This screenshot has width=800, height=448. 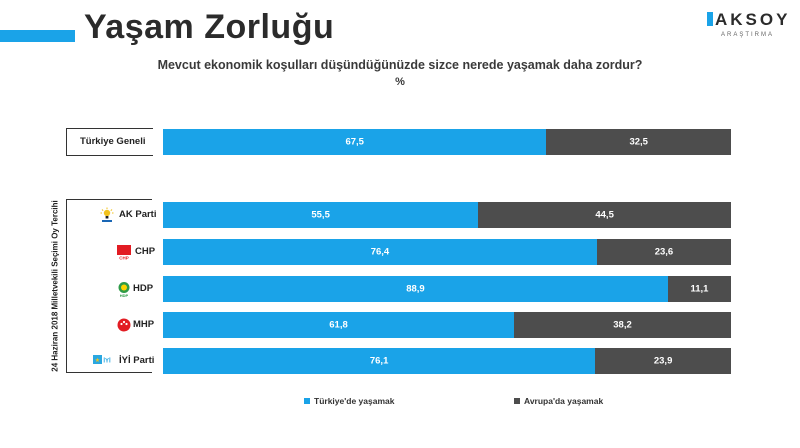 I want to click on logo-subtitle: ARAŞTIRMA, so click(x=748, y=35).